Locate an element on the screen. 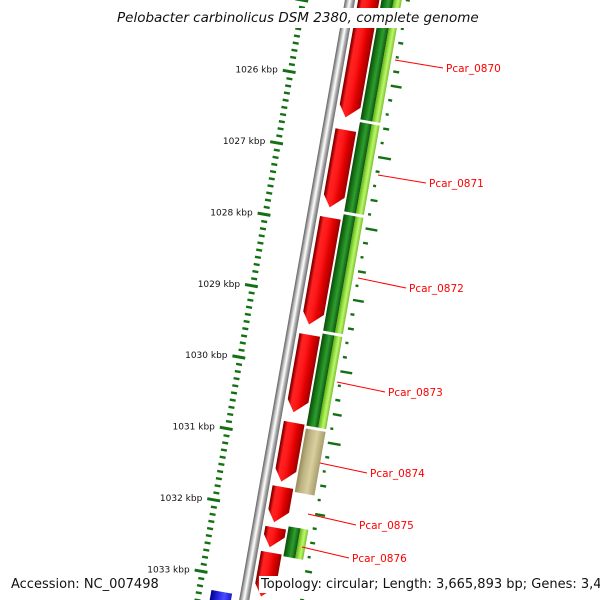 Image resolution: width=600 pixels, height=600 pixels. ruler-label-1030: 1030 kbp is located at coordinates (206, 356).